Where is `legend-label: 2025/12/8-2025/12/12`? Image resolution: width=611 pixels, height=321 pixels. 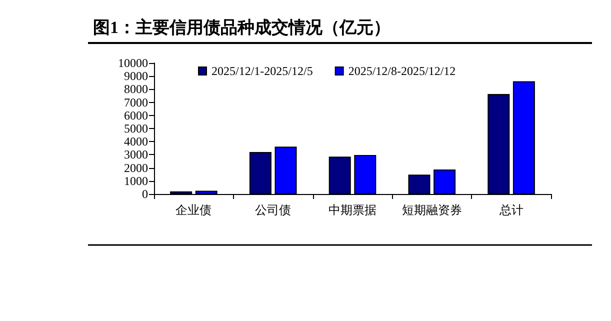 legend-label: 2025/12/8-2025/12/12 is located at coordinates (402, 71).